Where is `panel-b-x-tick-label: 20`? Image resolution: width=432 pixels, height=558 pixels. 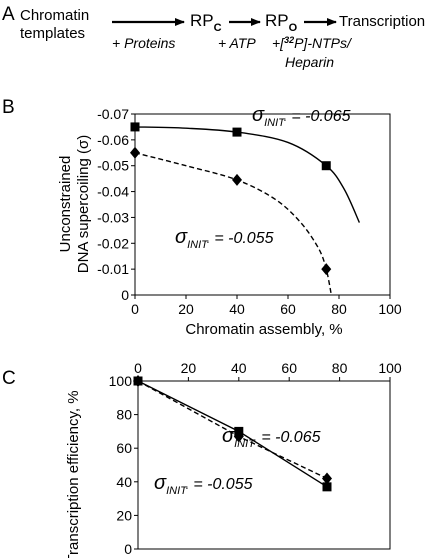 panel-b-x-tick-label: 20 is located at coordinates (186, 309).